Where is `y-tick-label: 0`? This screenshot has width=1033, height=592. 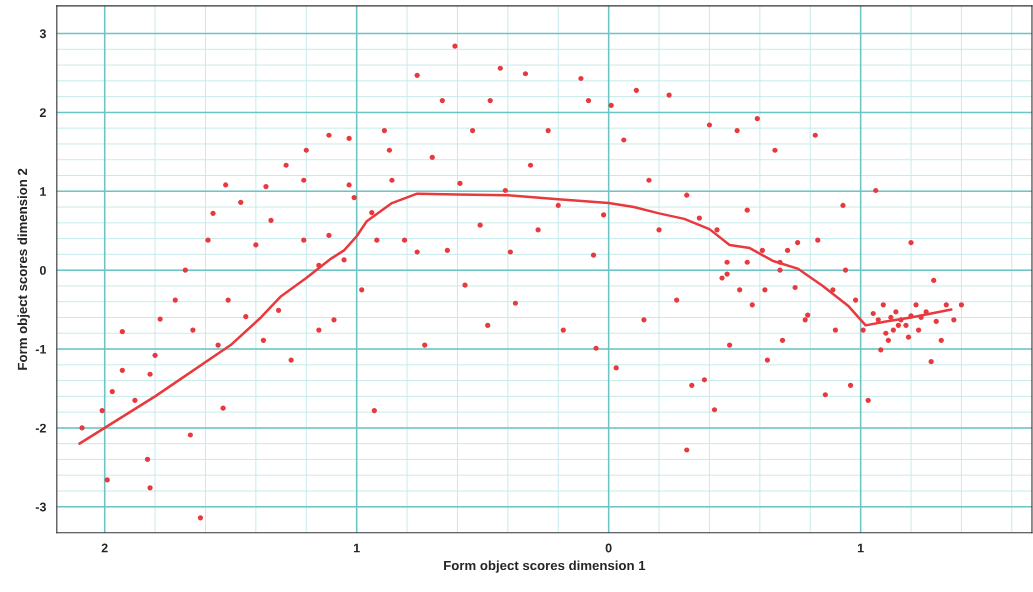 y-tick-label: 0 is located at coordinates (42, 270).